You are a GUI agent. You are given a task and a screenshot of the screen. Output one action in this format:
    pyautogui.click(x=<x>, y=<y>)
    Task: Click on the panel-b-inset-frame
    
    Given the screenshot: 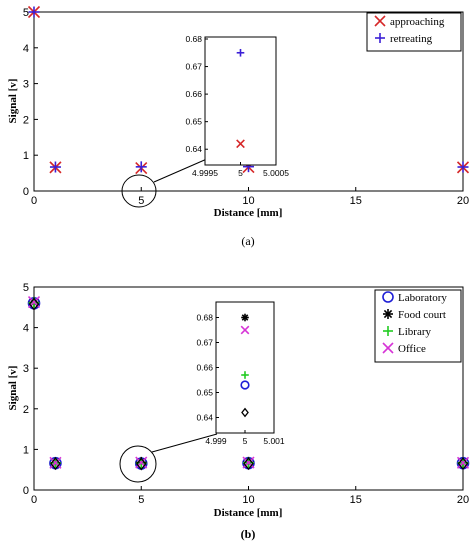 What is the action you would take?
    pyautogui.click(x=245, y=367)
    